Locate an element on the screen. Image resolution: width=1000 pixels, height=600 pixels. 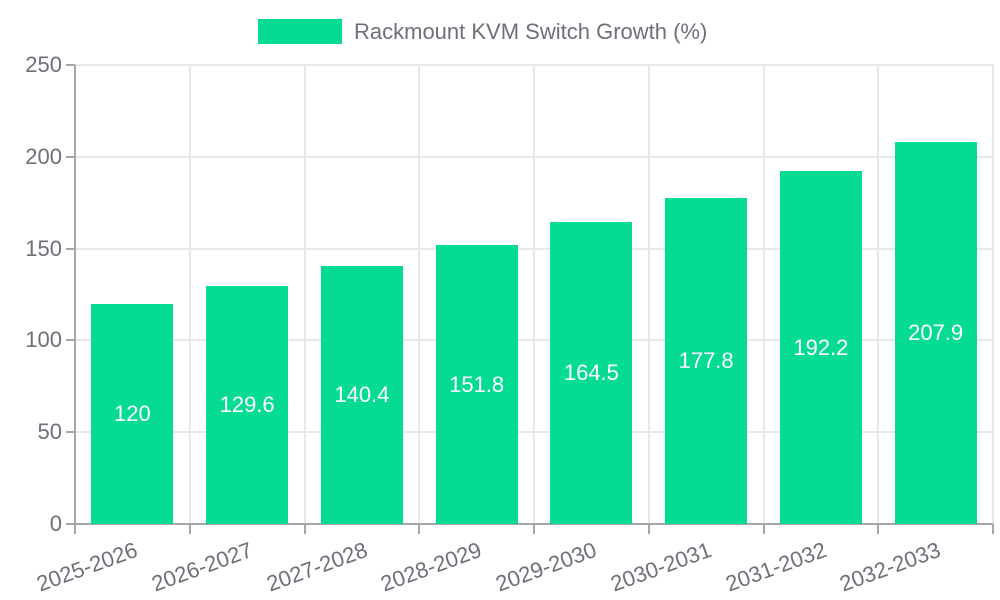
x-axis-category-label: 2025-2026 is located at coordinates (87, 567).